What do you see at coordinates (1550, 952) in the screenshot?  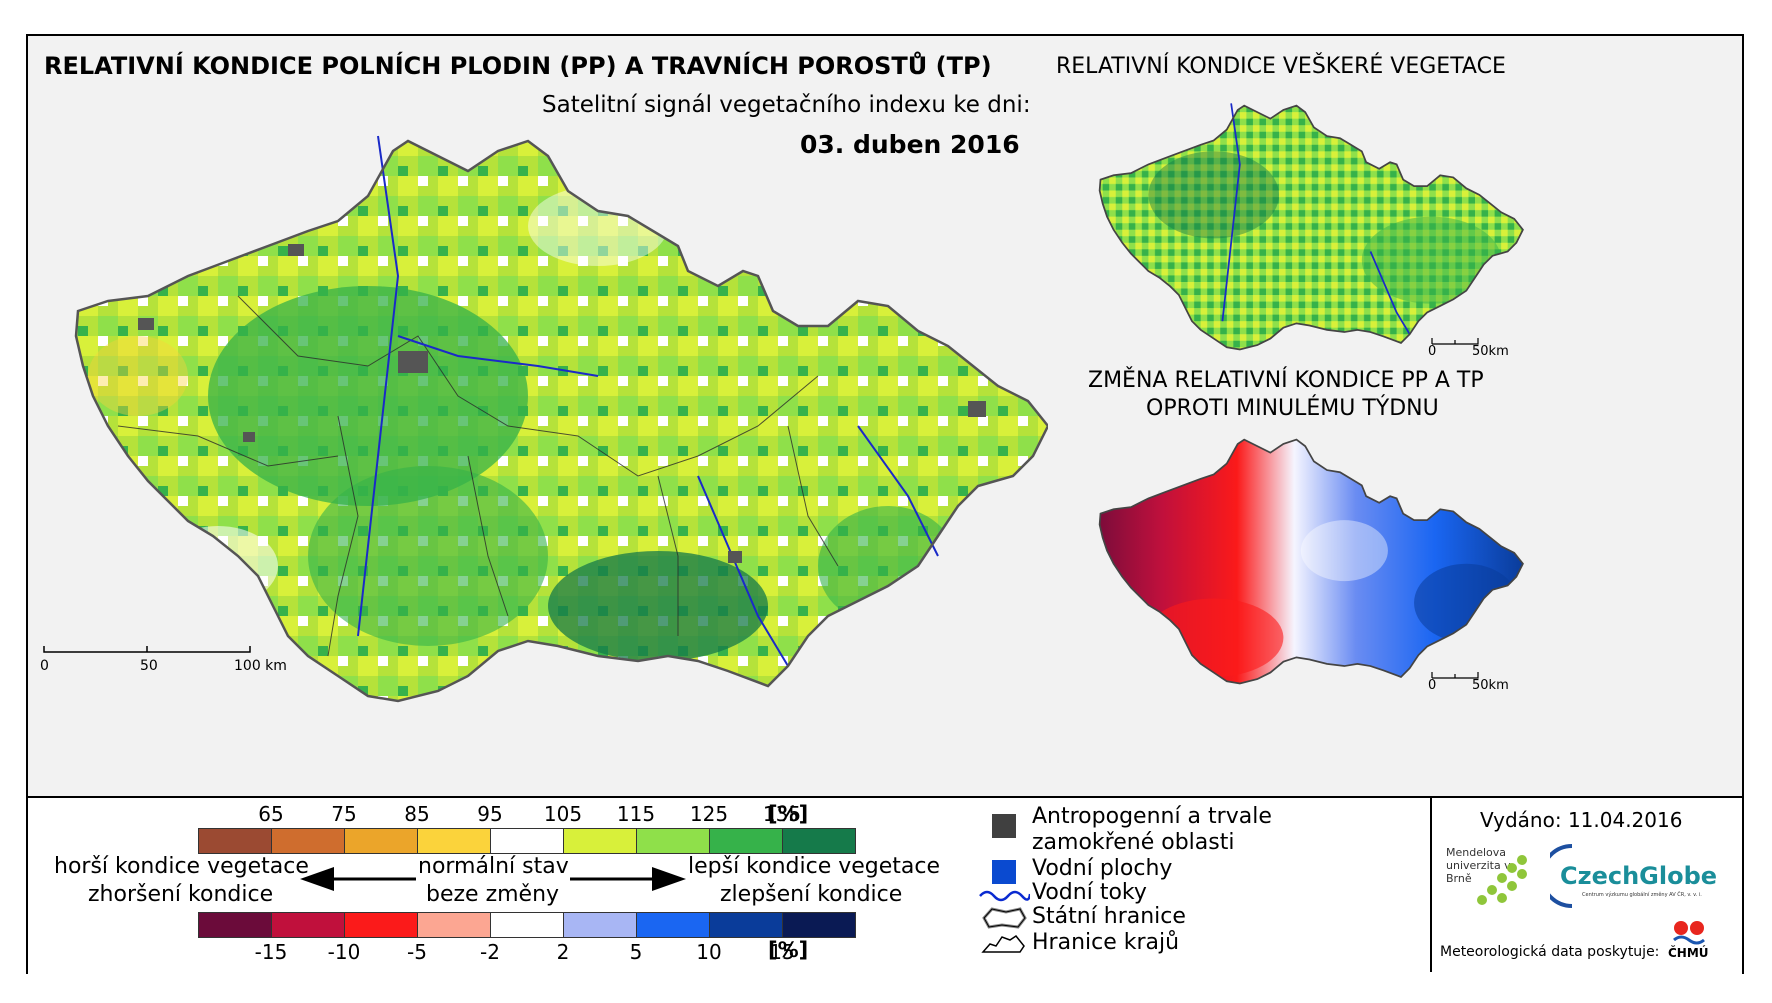 I see `met-data-label: Meteorologická data poskytuje:` at bounding box center [1550, 952].